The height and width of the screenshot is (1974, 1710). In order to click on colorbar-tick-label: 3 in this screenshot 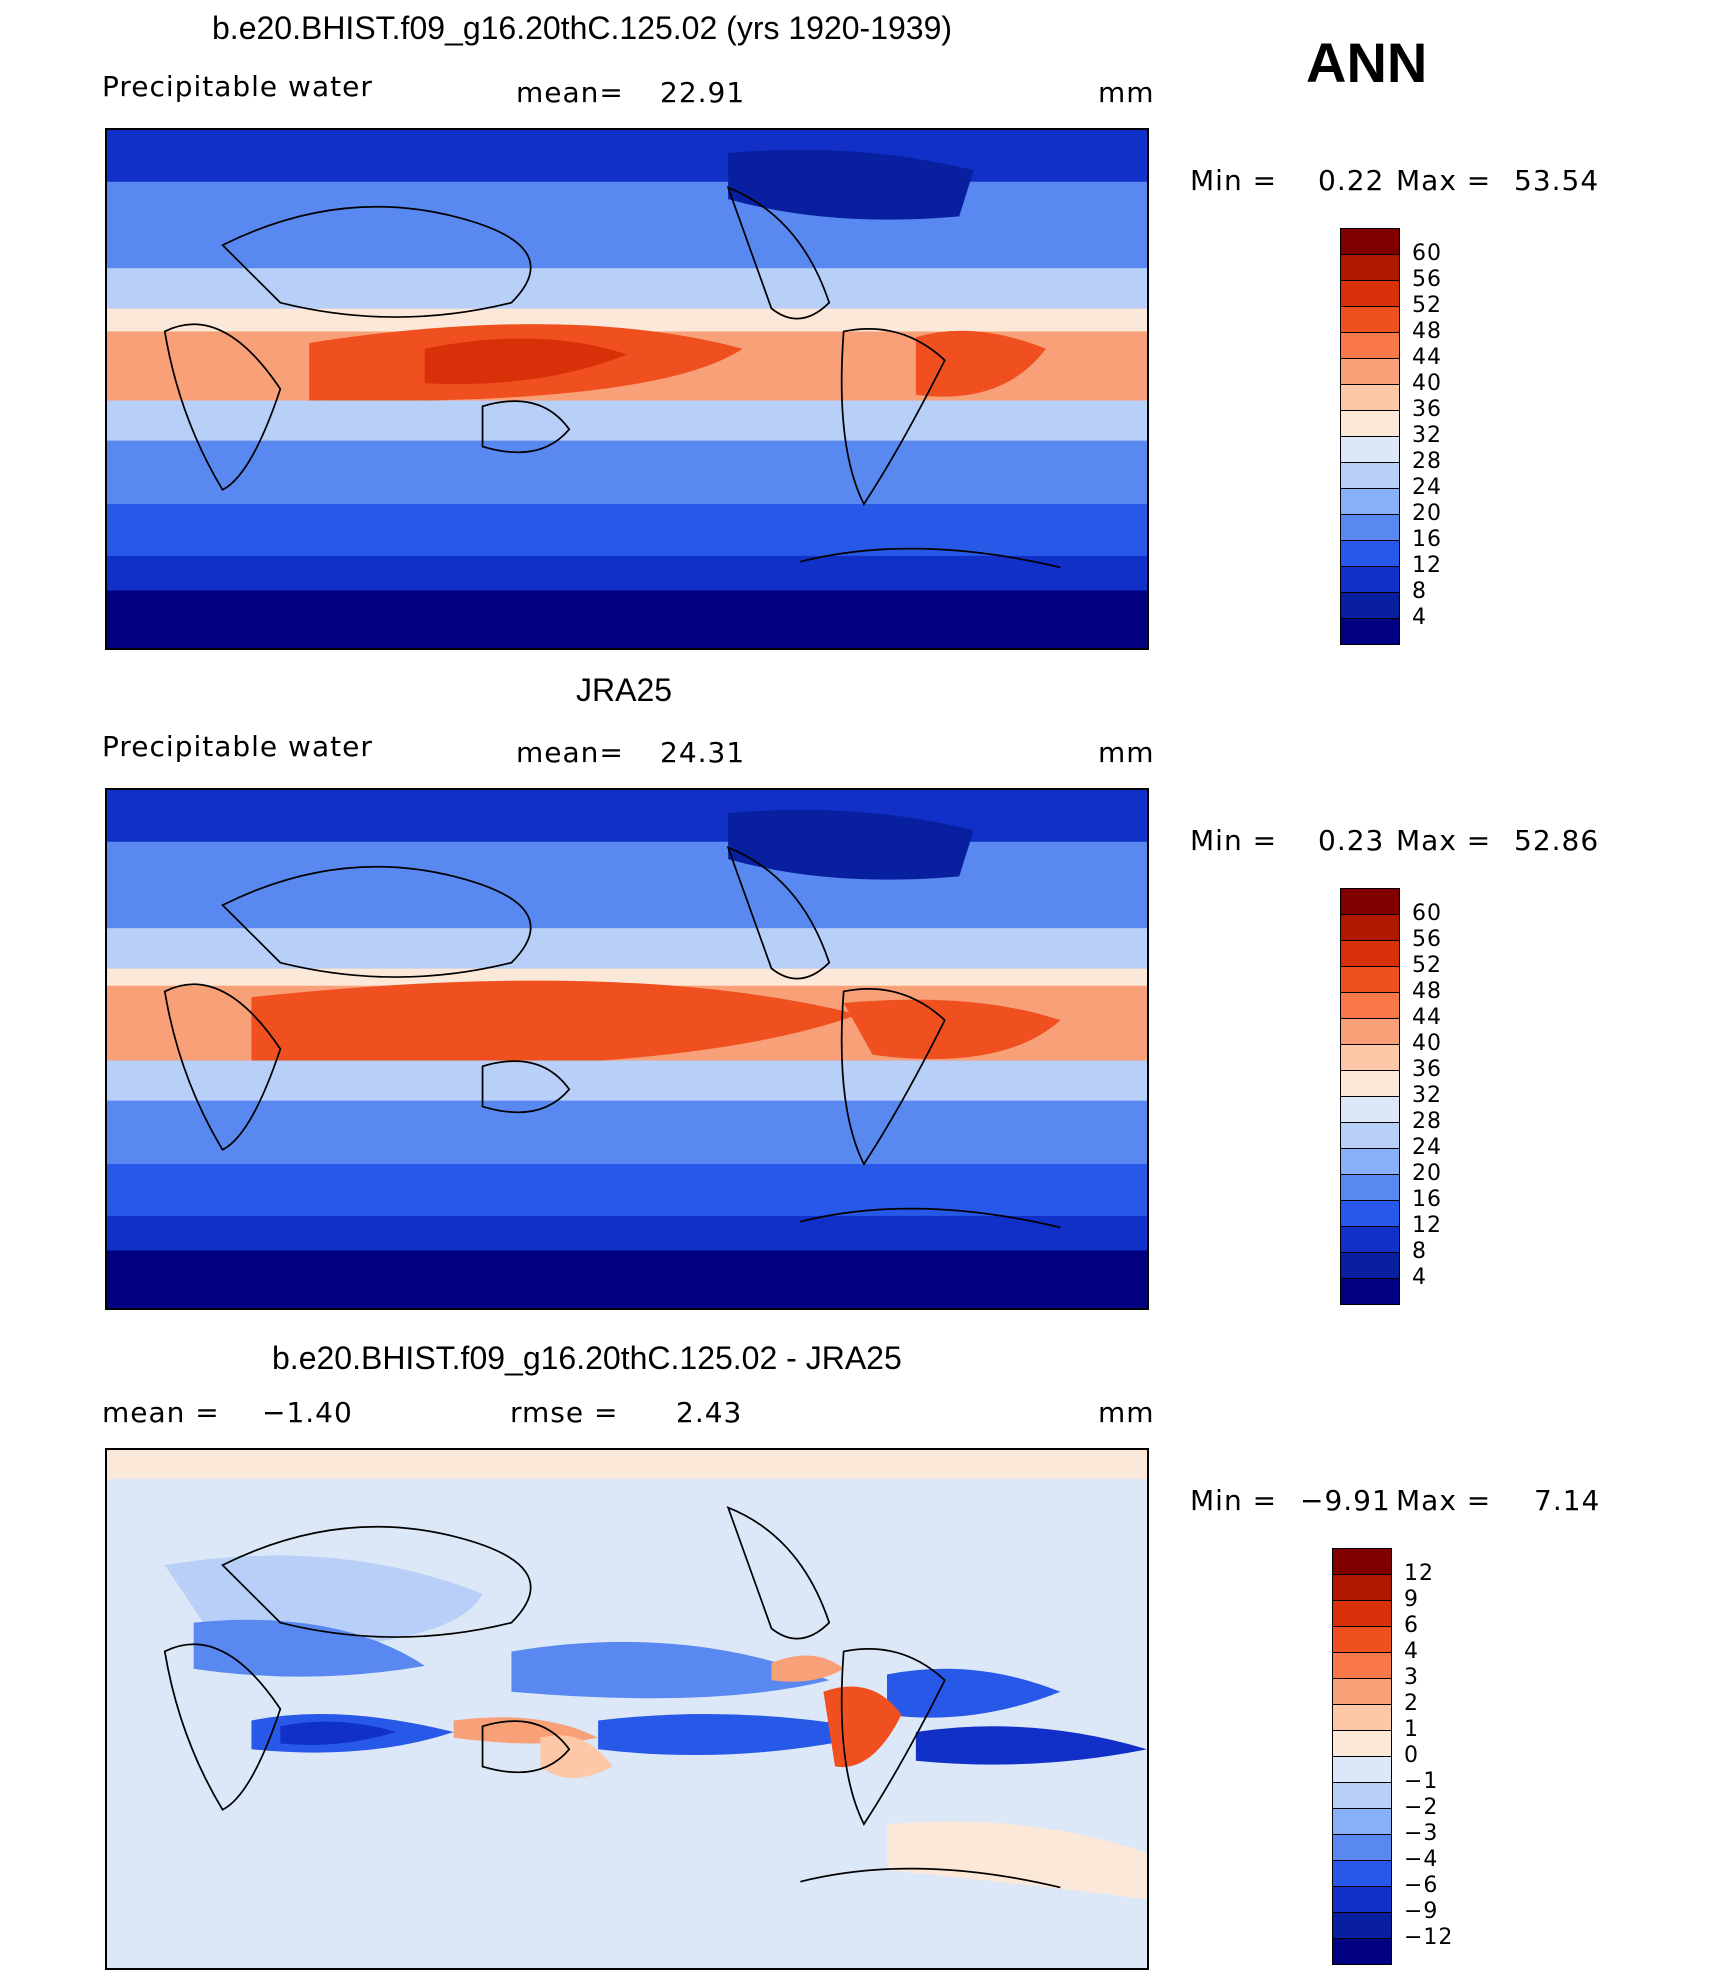, I will do `click(1411, 1677)`.